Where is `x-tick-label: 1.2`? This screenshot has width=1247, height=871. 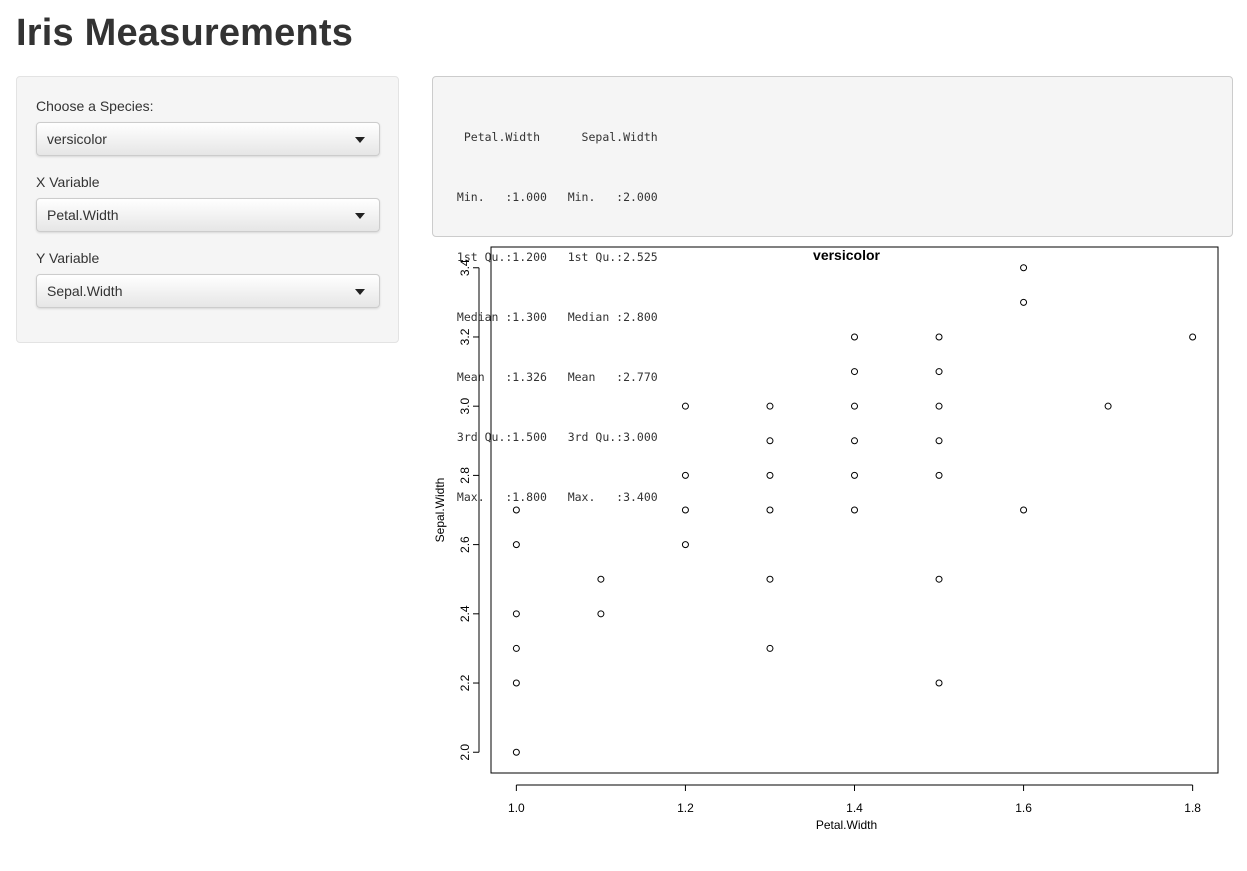
x-tick-label: 1.2 is located at coordinates (685, 808).